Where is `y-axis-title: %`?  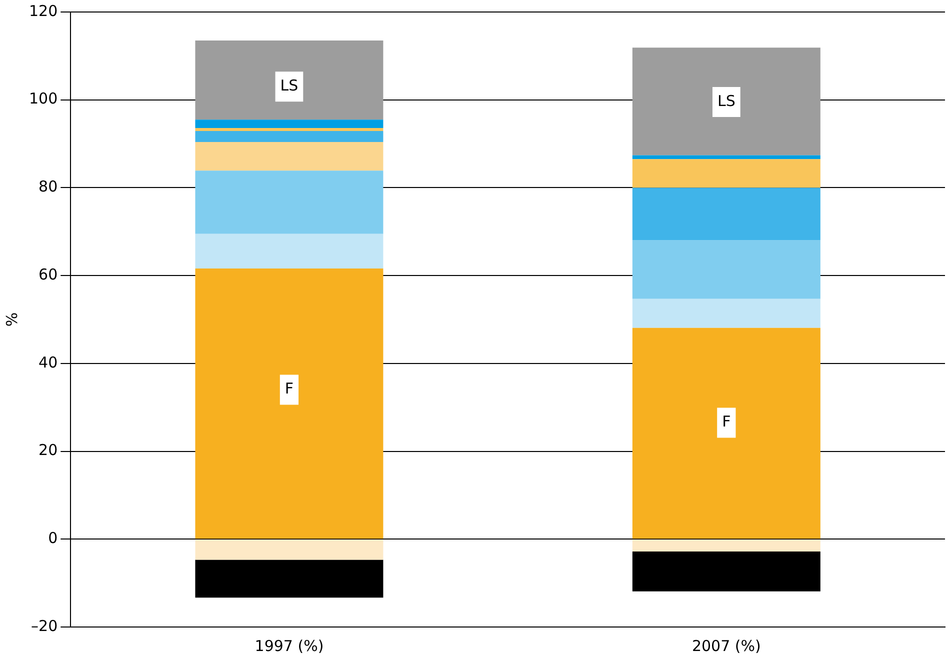 y-axis-title: % is located at coordinates (11, 319).